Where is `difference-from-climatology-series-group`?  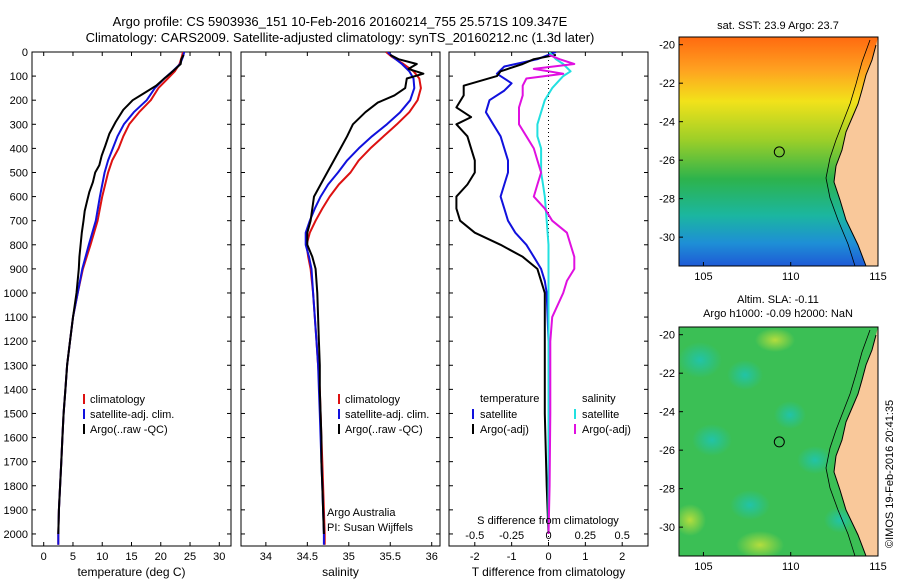
difference-from-climatology-series-group is located at coordinates (515, 299).